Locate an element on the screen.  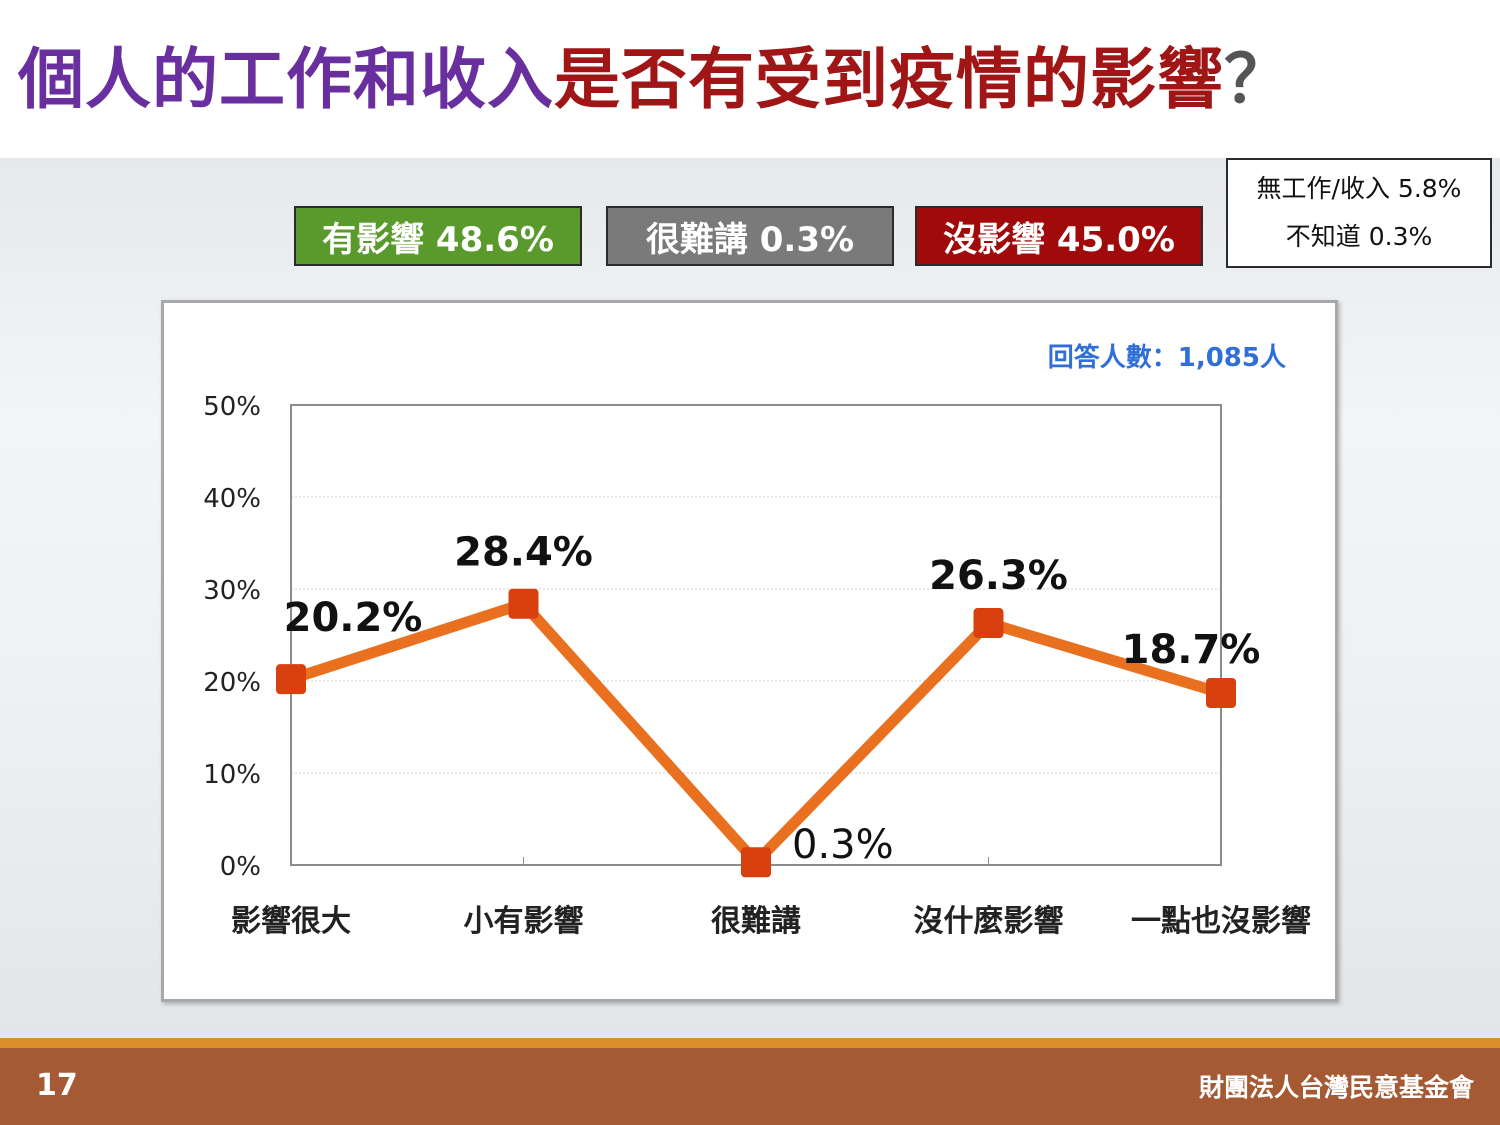
note-box: 無工作/收入 5.8% 不知道 0.3% is located at coordinates (1359, 213).